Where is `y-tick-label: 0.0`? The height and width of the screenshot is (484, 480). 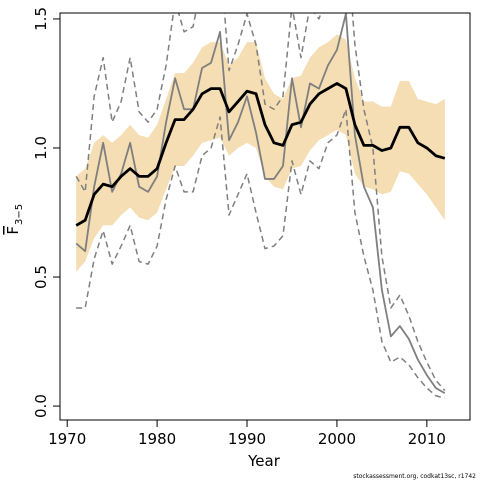
y-tick-label: 0.0 is located at coordinates (41, 406).